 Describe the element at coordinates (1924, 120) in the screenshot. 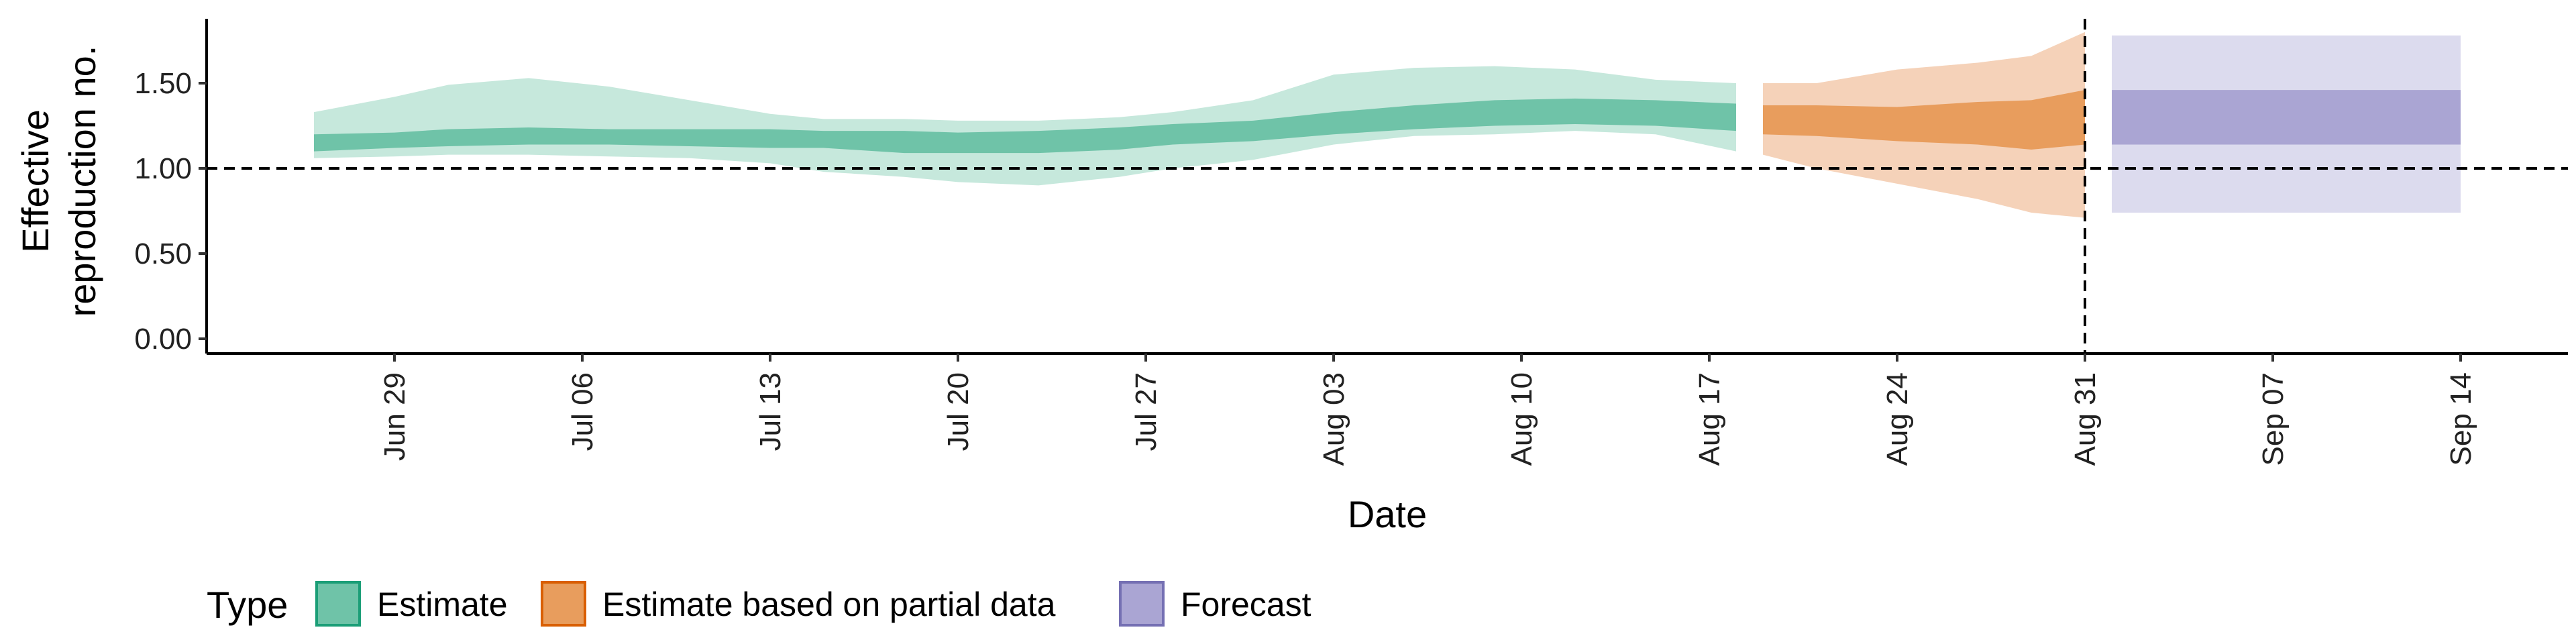

I see `estimate-based-on-partial-data-inner-band` at that location.